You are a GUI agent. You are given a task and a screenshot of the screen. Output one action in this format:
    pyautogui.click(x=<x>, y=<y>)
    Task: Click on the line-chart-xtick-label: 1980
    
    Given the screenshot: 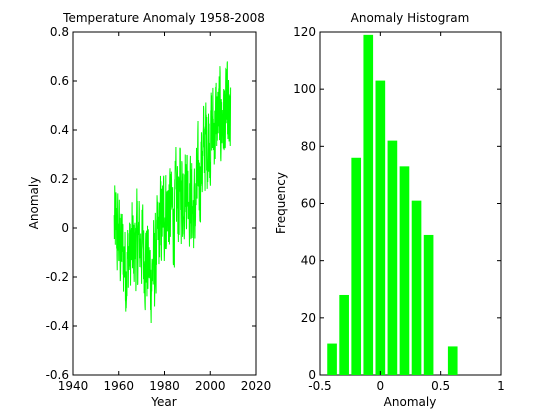 What is the action you would take?
    pyautogui.click(x=164, y=386)
    